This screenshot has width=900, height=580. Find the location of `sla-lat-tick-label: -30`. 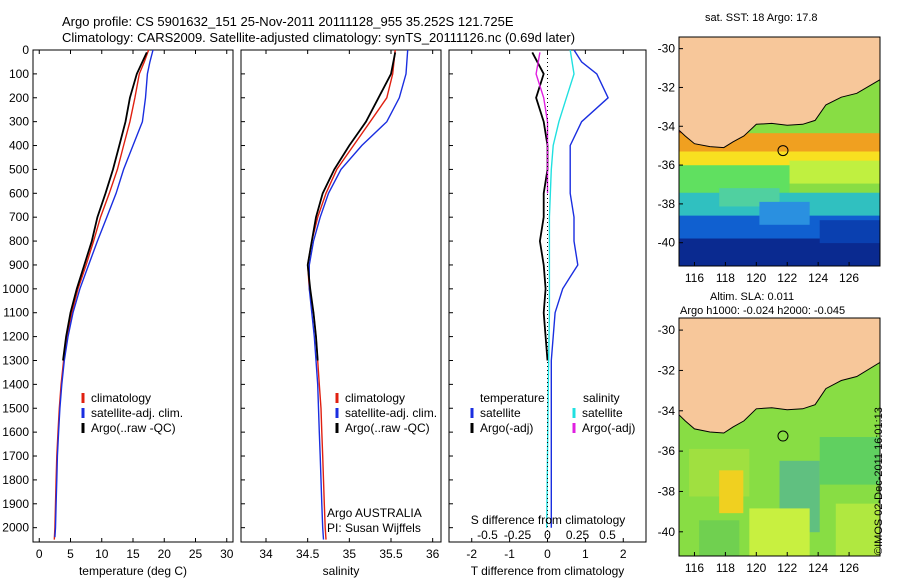

sla-lat-tick-label: -30 is located at coordinates (667, 330).